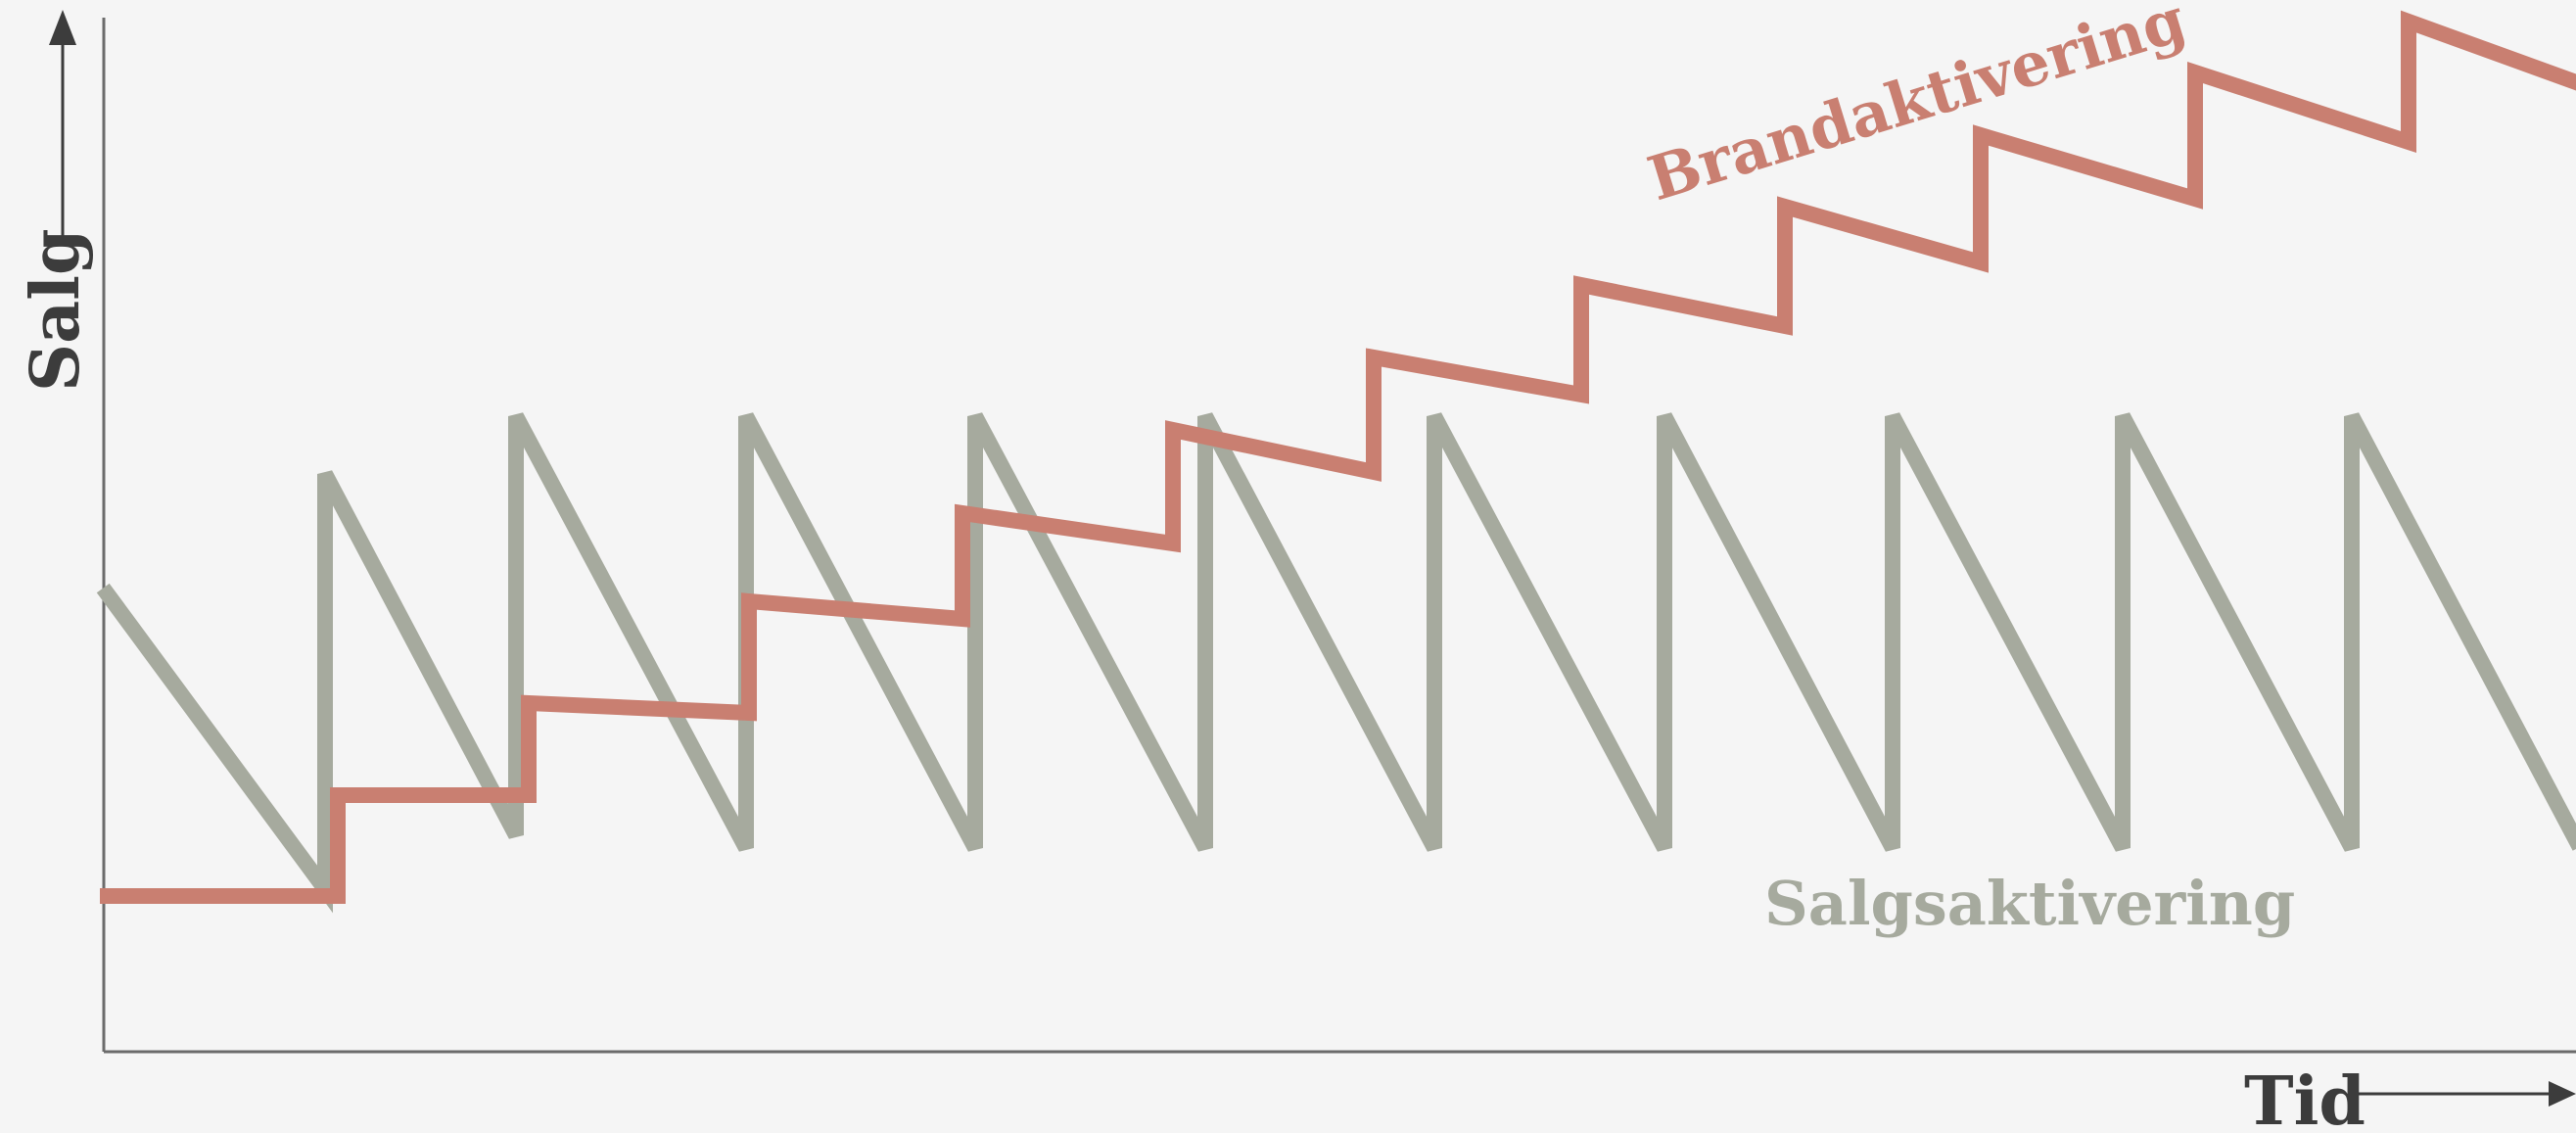  What do you see at coordinates (1917, 107) in the screenshot?
I see `brand-activation-label: Brandaktivering` at bounding box center [1917, 107].